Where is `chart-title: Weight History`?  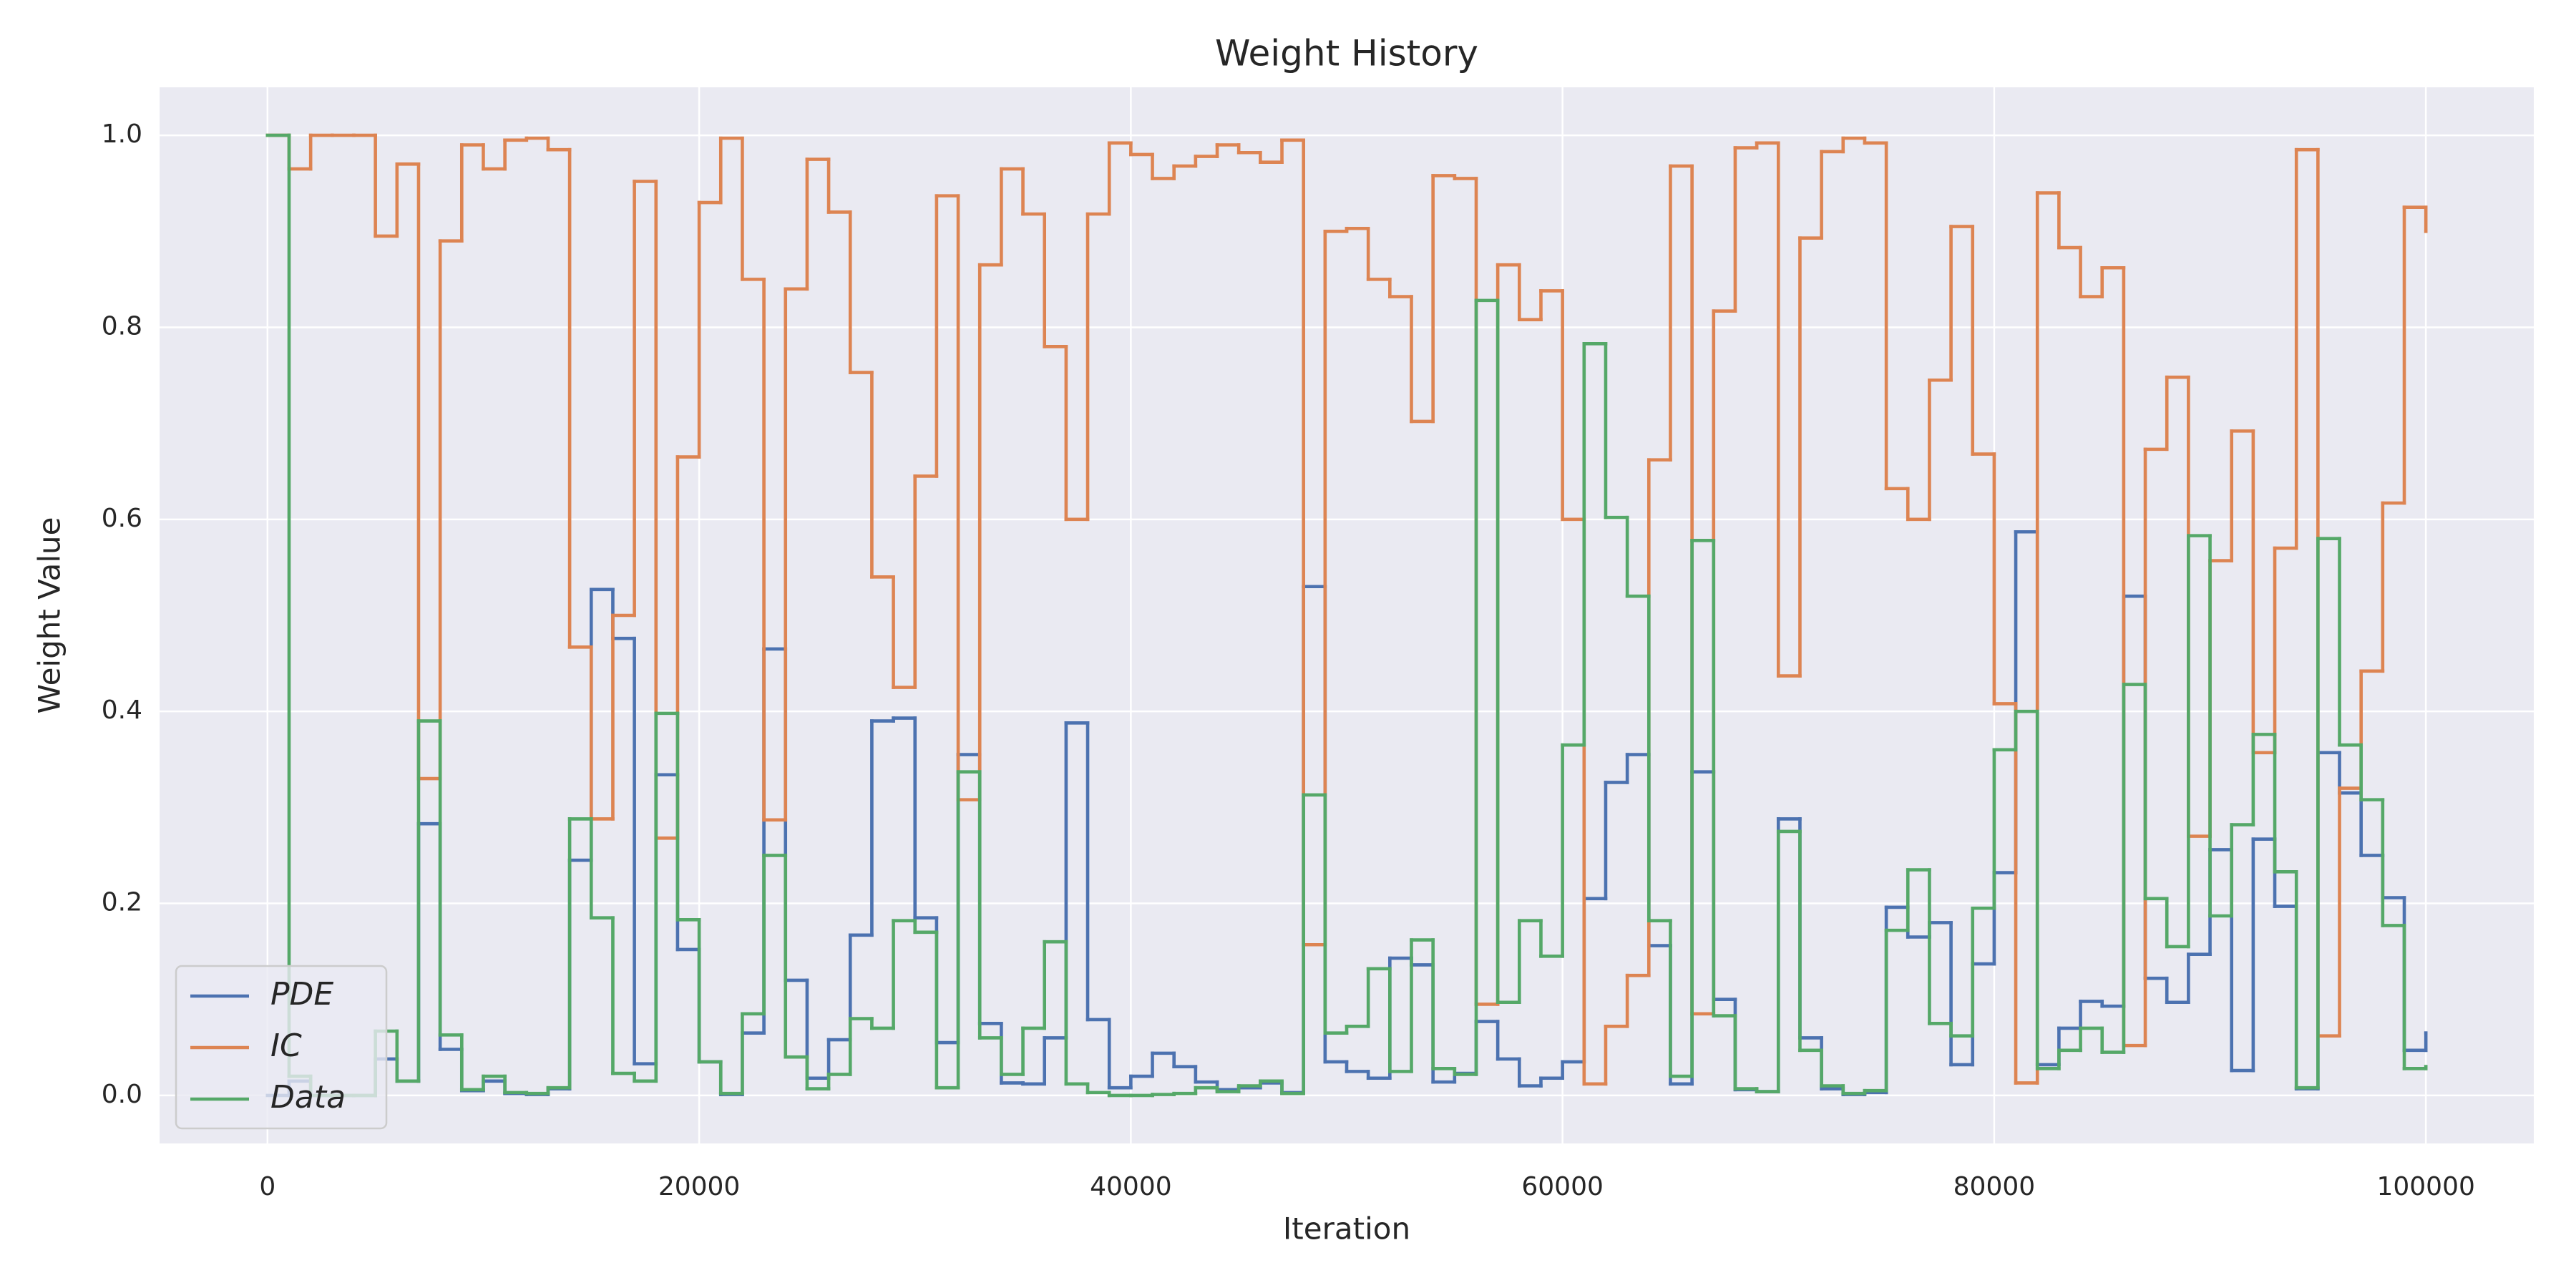
chart-title: Weight History is located at coordinates (1346, 53).